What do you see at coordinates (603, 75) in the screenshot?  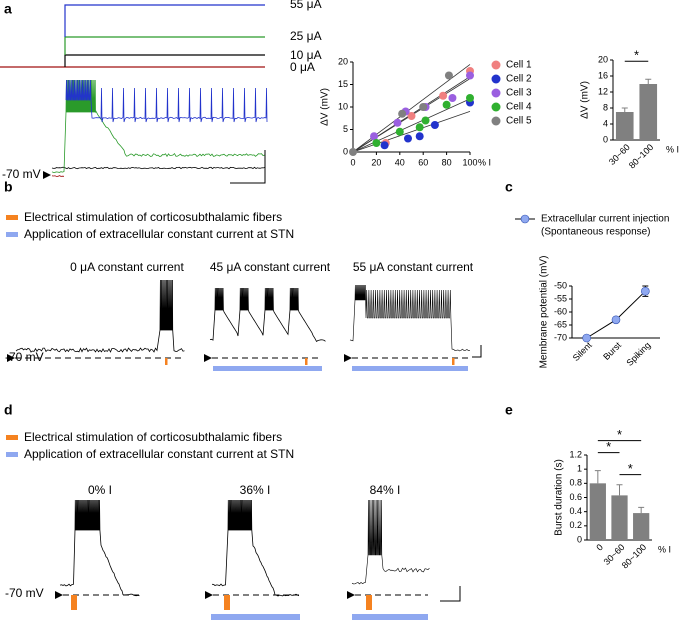 I see `y-tick-label: 16` at bounding box center [603, 75].